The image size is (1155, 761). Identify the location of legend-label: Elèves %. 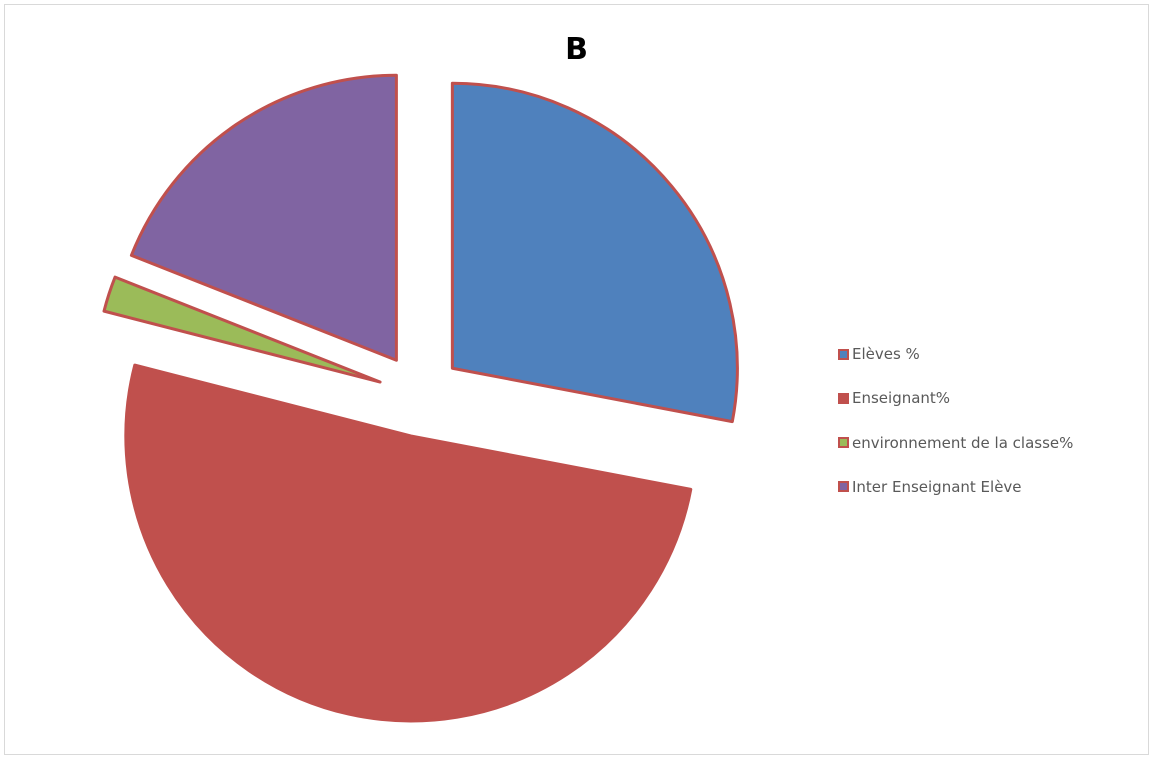
(886, 354).